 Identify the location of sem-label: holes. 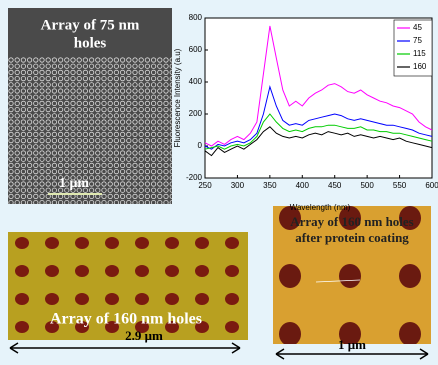
(90, 43).